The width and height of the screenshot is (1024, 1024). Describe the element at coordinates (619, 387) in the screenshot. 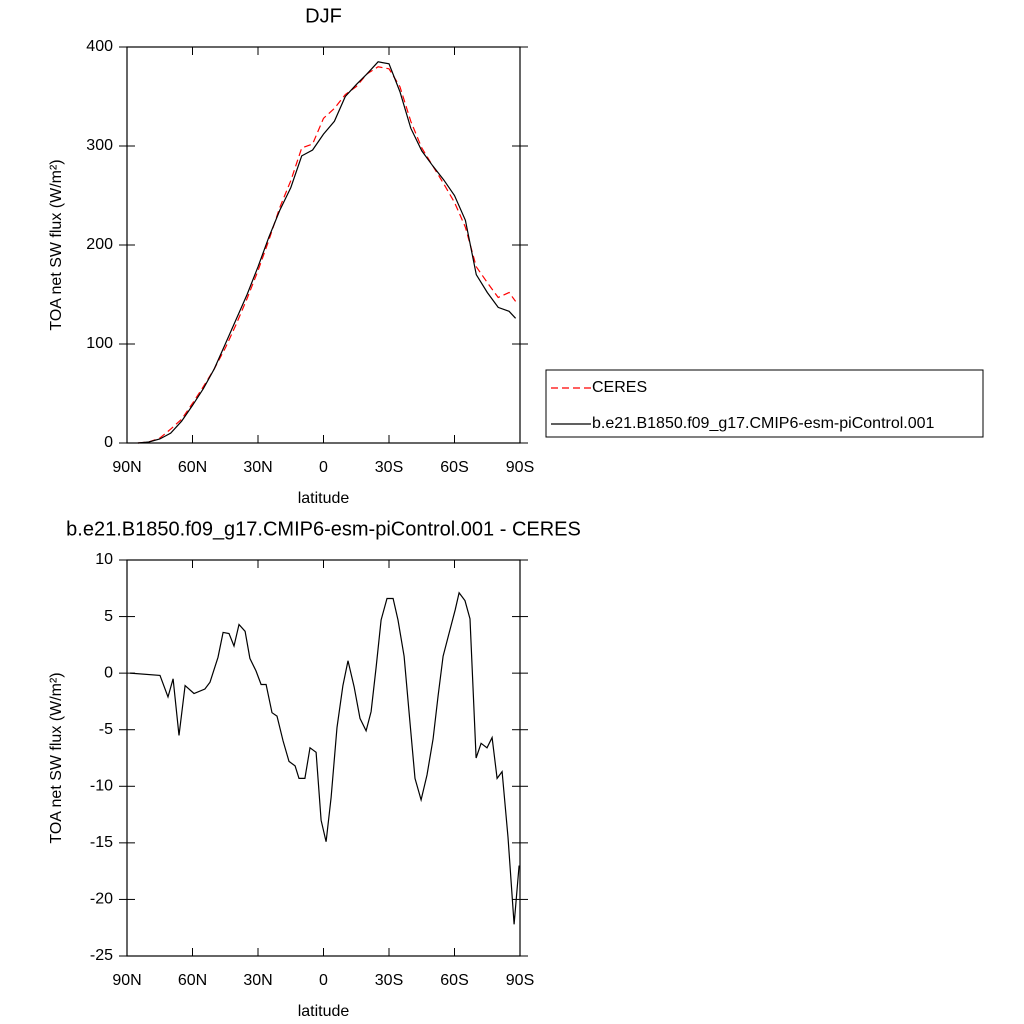

I see `legend-label: CERES` at that location.